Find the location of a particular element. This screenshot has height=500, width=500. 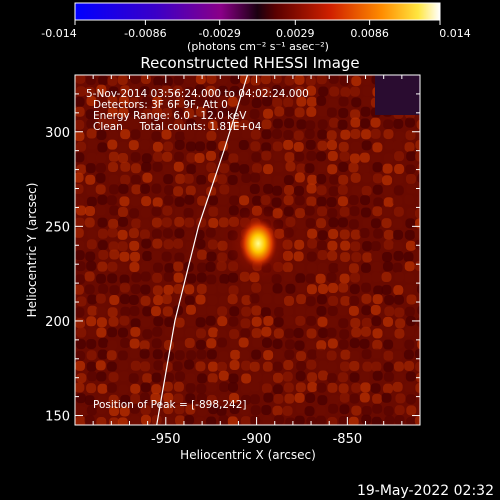

x-tick-label: -850 is located at coordinates (348, 439).